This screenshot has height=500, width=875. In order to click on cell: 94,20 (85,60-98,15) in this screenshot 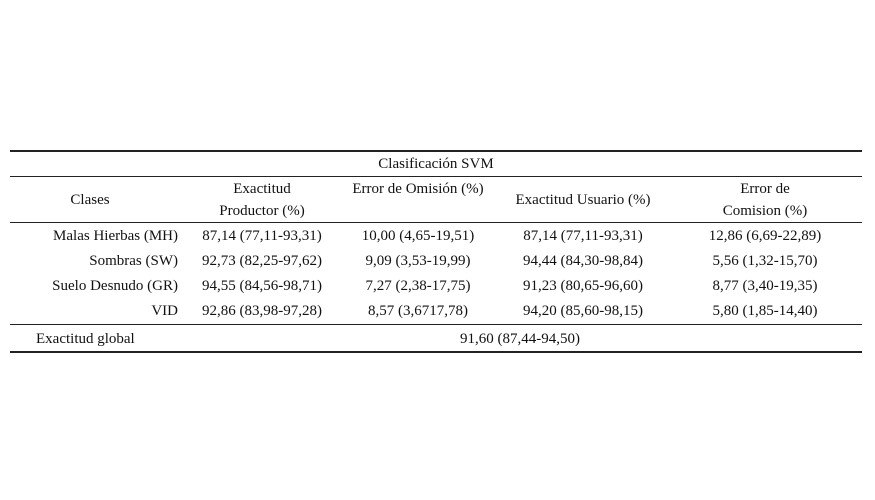, I will do `click(583, 311)`.